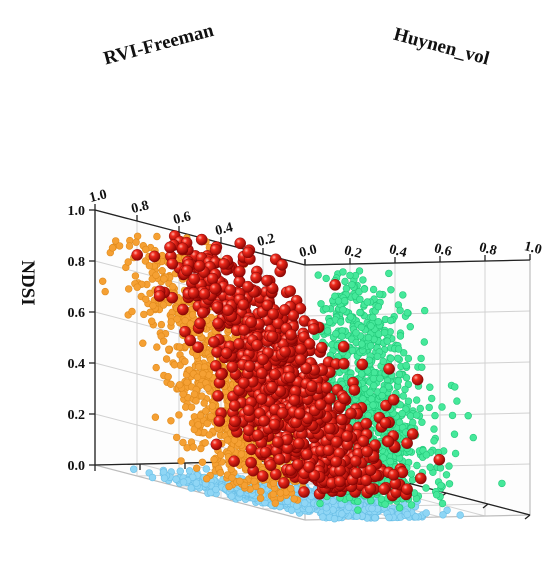 This screenshot has width=550, height=566. What do you see at coordinates (308, 251) in the screenshot?
I see `x-tick-label: 0.0` at bounding box center [308, 251].